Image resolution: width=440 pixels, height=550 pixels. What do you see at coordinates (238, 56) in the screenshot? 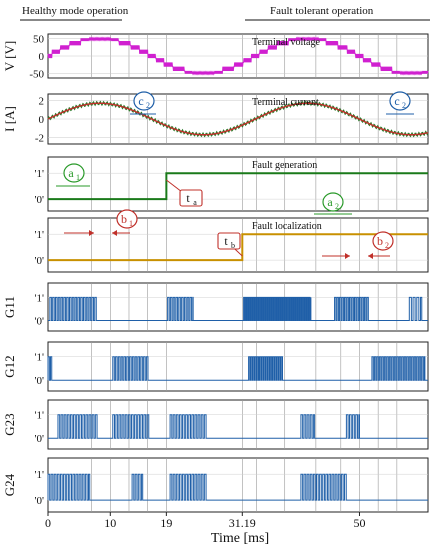
I see `series-terminal-voltage` at bounding box center [238, 56].